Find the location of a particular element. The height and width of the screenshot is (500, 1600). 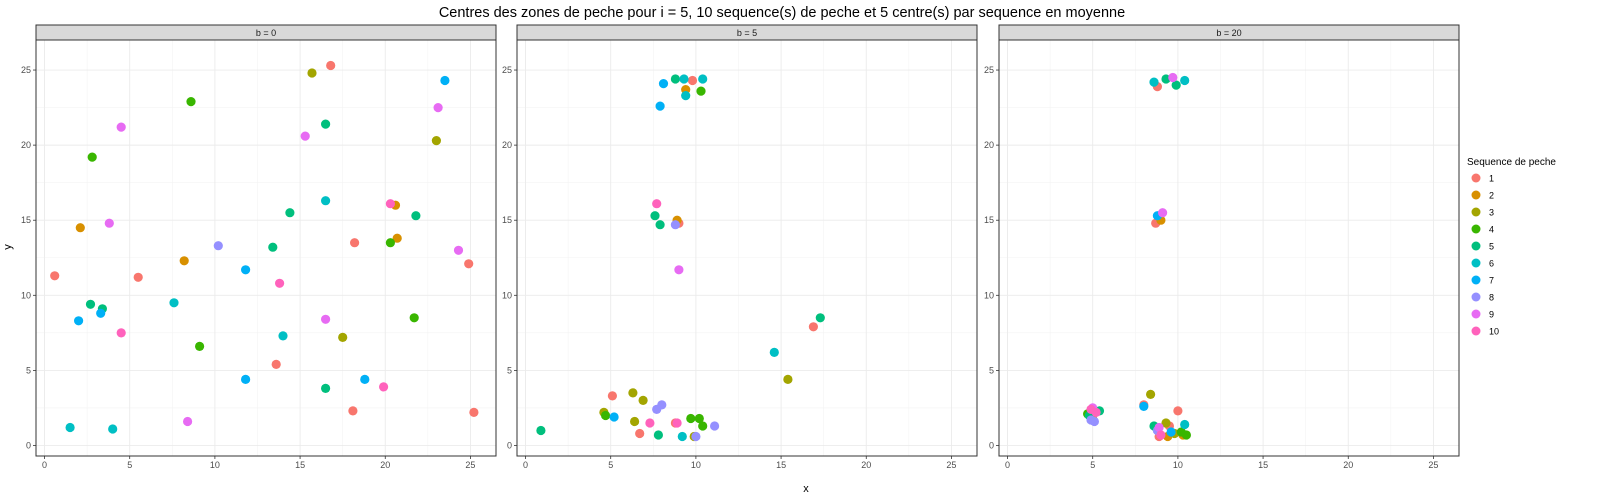

facet-strip-label: b = 5 is located at coordinates (747, 33).